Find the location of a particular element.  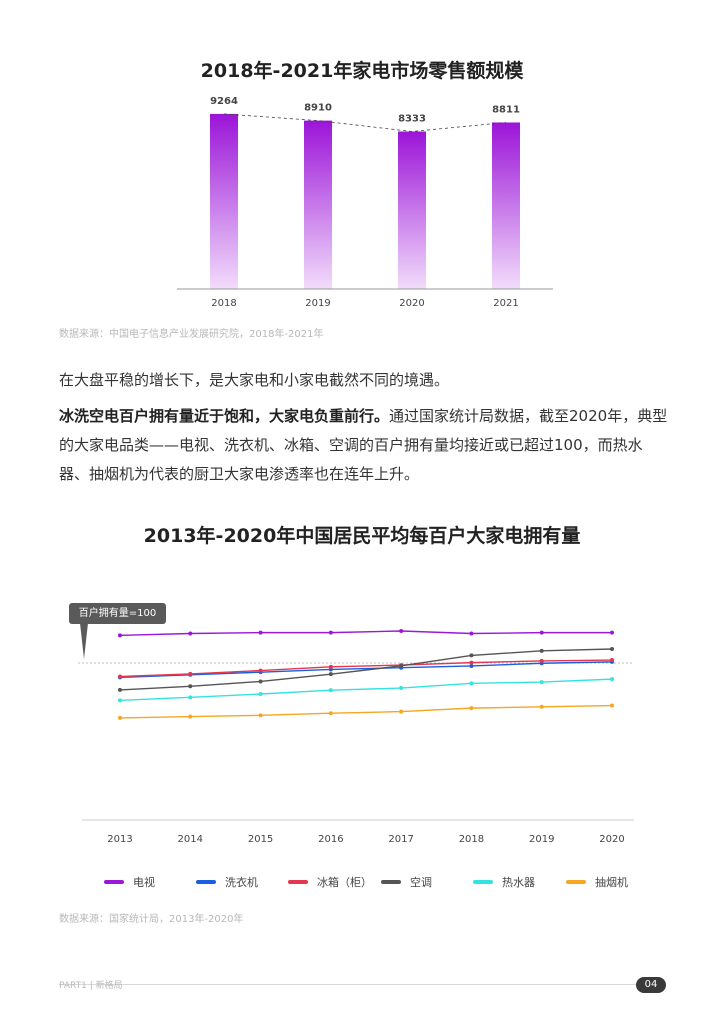

x-tick-label: 2016 is located at coordinates (330, 839).